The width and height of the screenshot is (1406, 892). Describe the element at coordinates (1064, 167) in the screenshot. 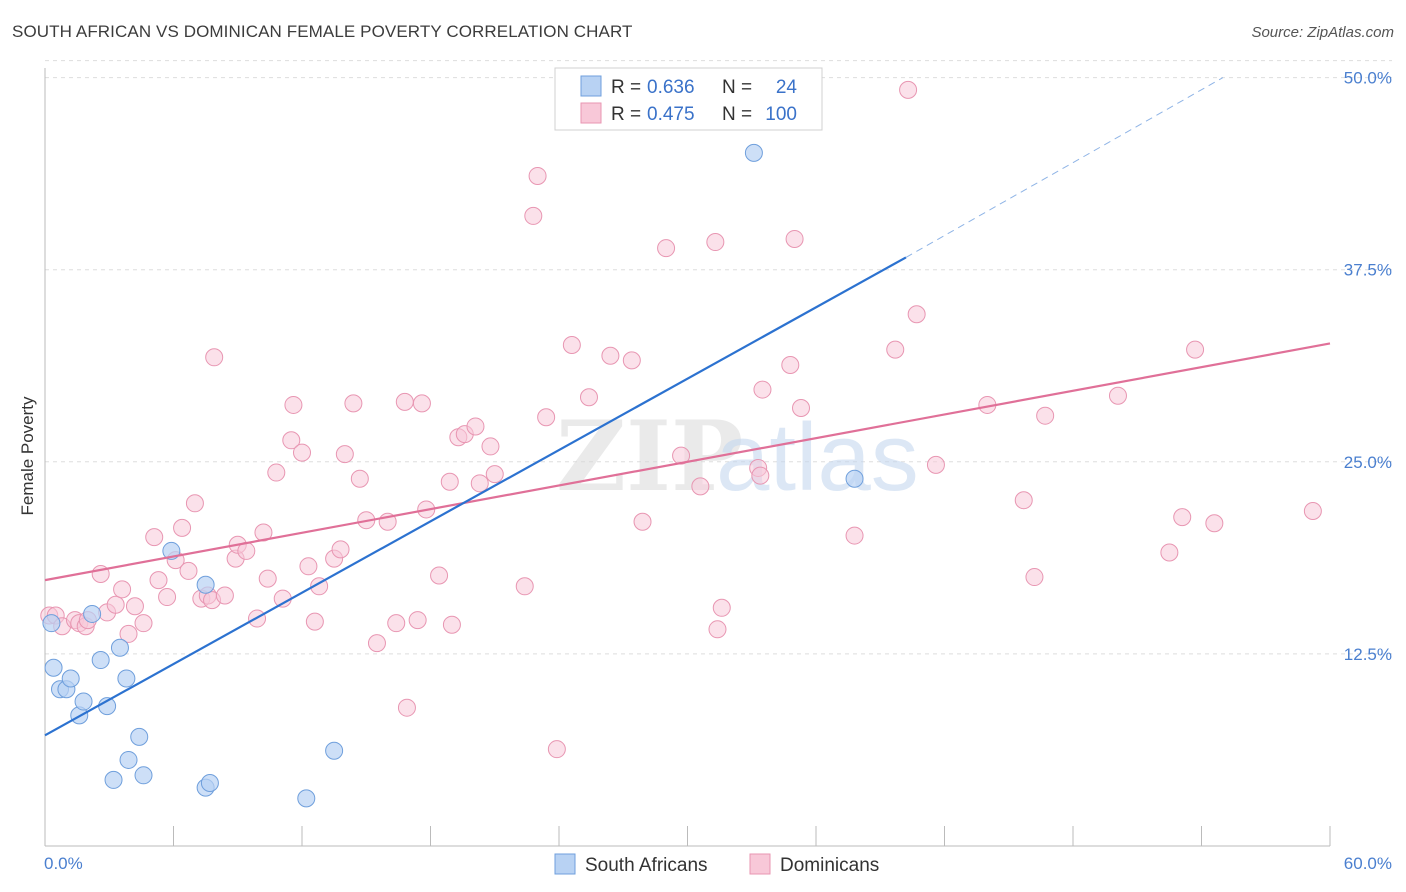

I see `south-africans-trend-extension` at that location.